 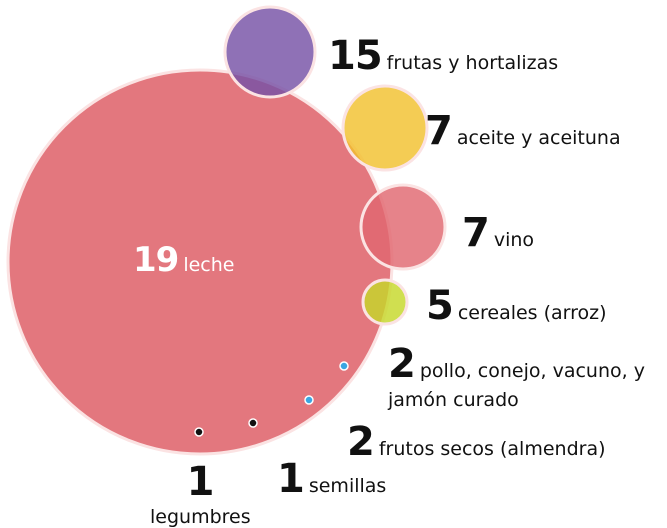 I want to click on bubble-label: 2 pollo, conejo, vacuno, y jamón curado, so click(x=527, y=379).